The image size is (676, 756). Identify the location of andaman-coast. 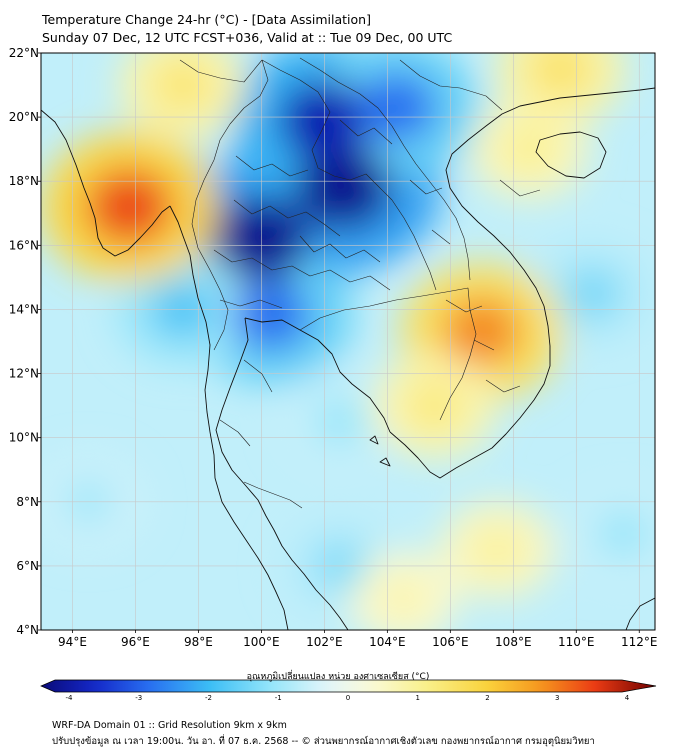
(229, 417).